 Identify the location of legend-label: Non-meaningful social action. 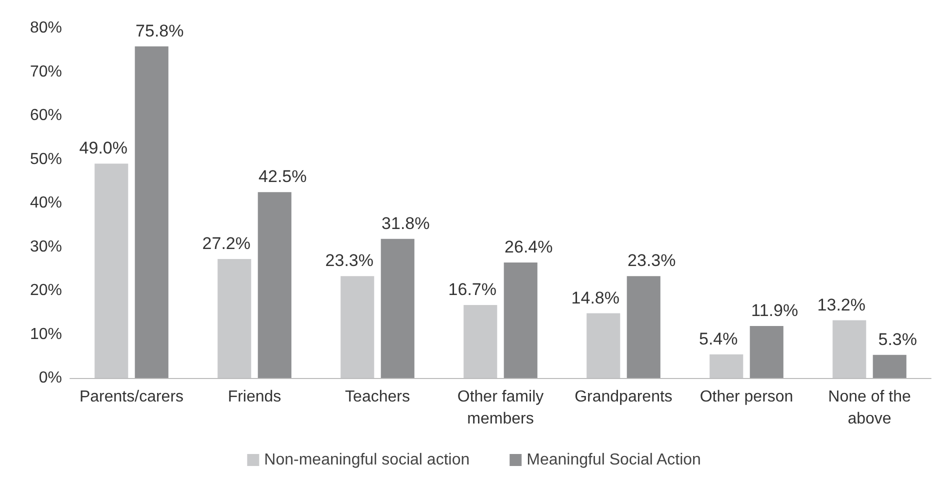
(367, 460).